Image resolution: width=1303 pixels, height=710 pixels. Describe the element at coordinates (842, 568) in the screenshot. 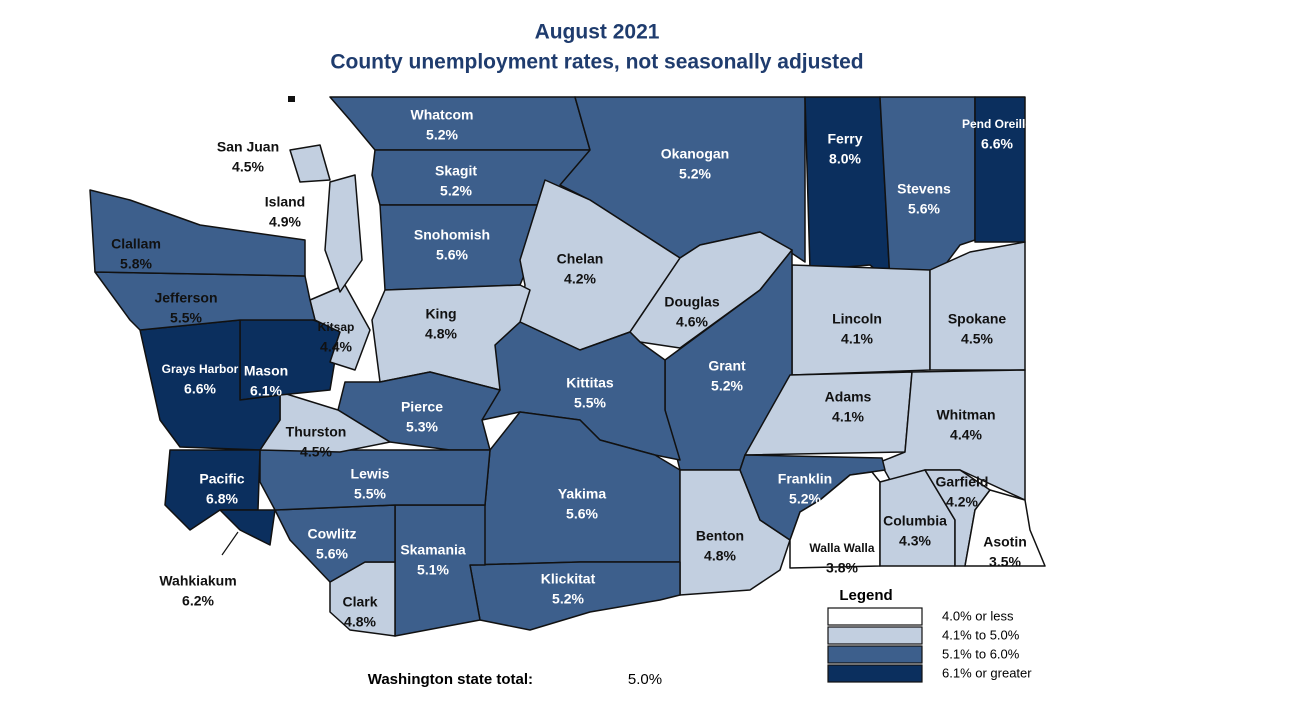

I see `county-rate: 3.8%` at that location.